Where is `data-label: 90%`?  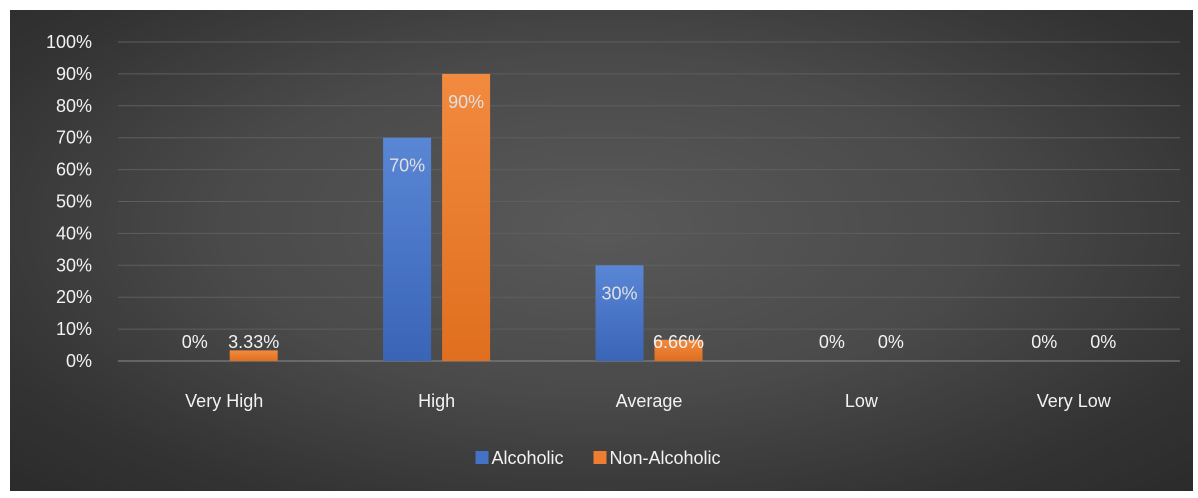 data-label: 90% is located at coordinates (466, 102).